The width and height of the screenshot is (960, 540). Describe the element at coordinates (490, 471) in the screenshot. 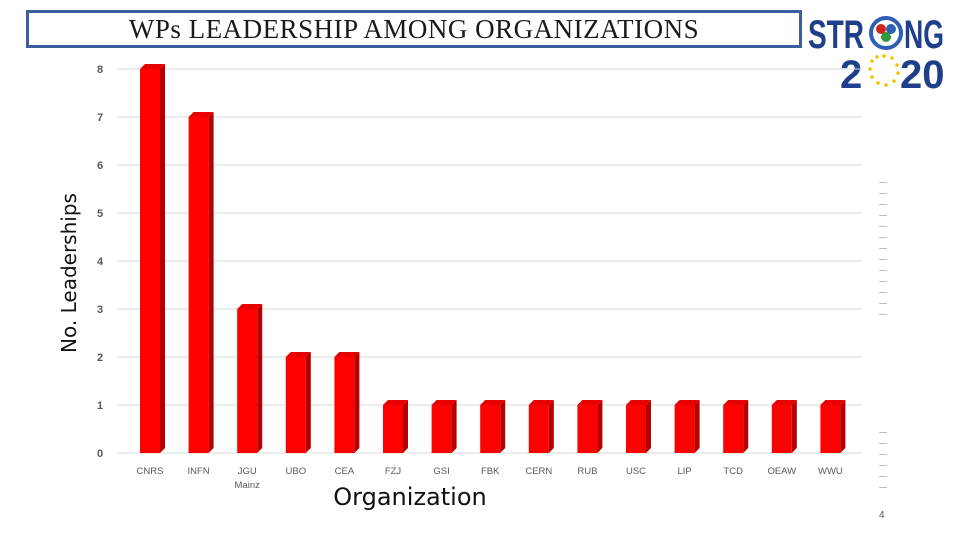

I see `x-tick-label: FBK` at that location.